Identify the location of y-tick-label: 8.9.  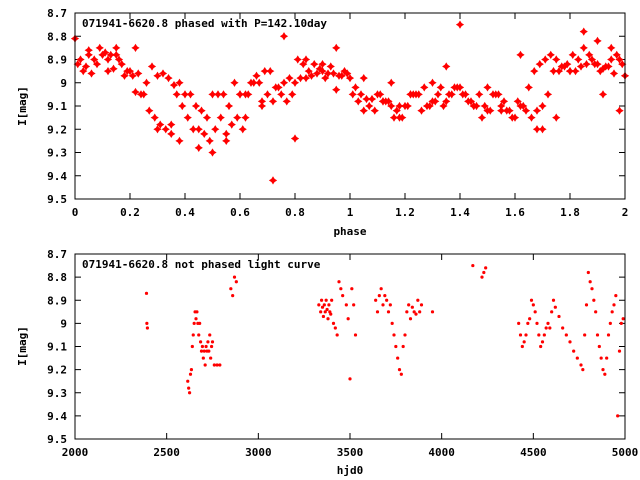
(57, 300).